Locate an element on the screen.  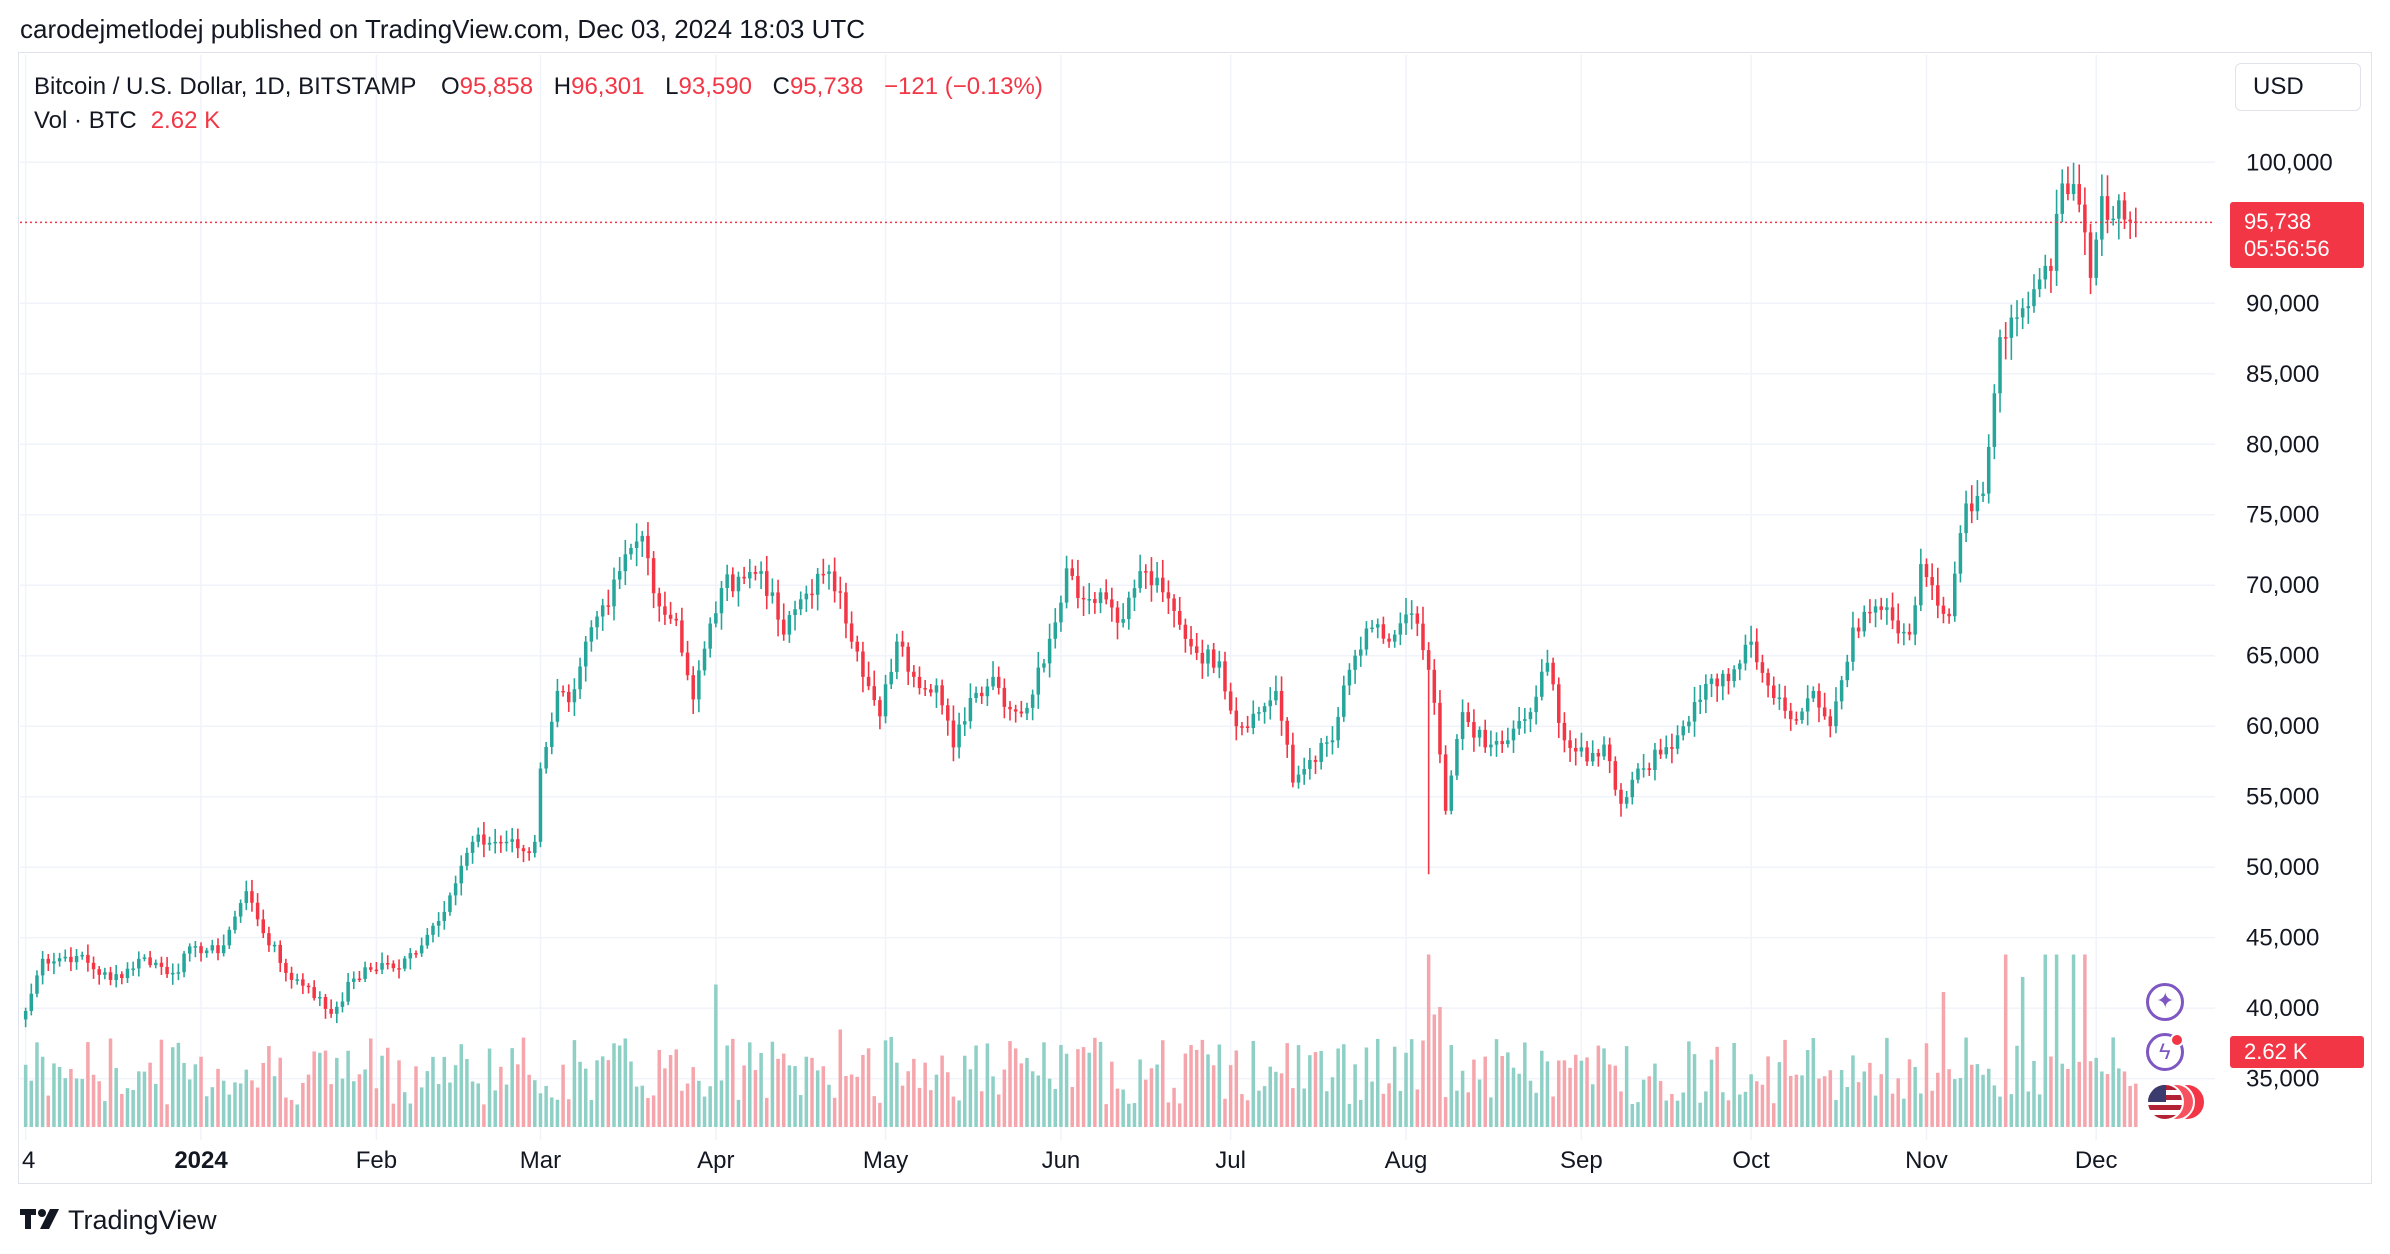
y-tick-label: 80,000 is located at coordinates (2282, 444).